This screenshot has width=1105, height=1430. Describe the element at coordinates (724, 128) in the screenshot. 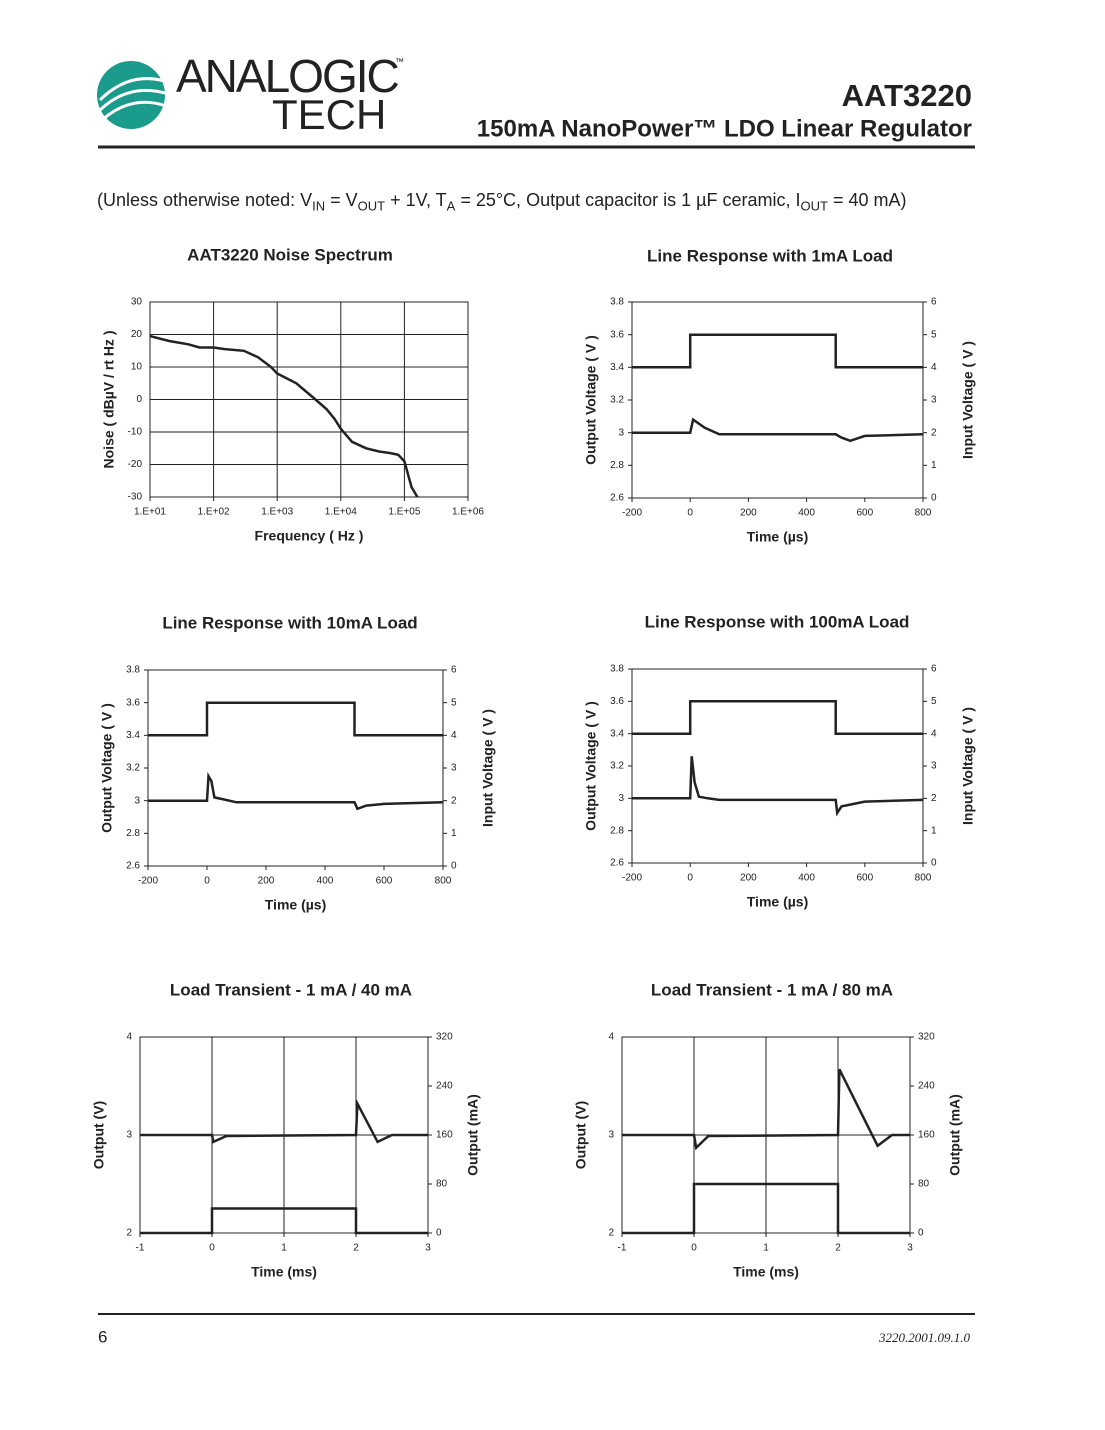

I see `doc-subtitle: 150mA NanoPower™ LDO Linear Regulator` at that location.